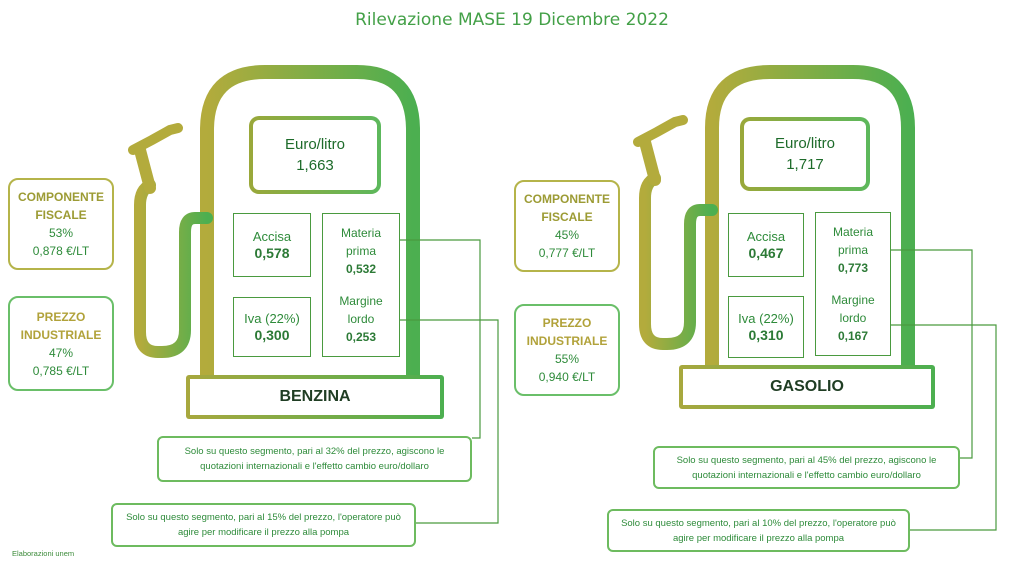 The image size is (1024, 573). Describe the element at coordinates (567, 253) in the screenshot. I see `fiscal-amount: 0,777 €/LT` at that location.